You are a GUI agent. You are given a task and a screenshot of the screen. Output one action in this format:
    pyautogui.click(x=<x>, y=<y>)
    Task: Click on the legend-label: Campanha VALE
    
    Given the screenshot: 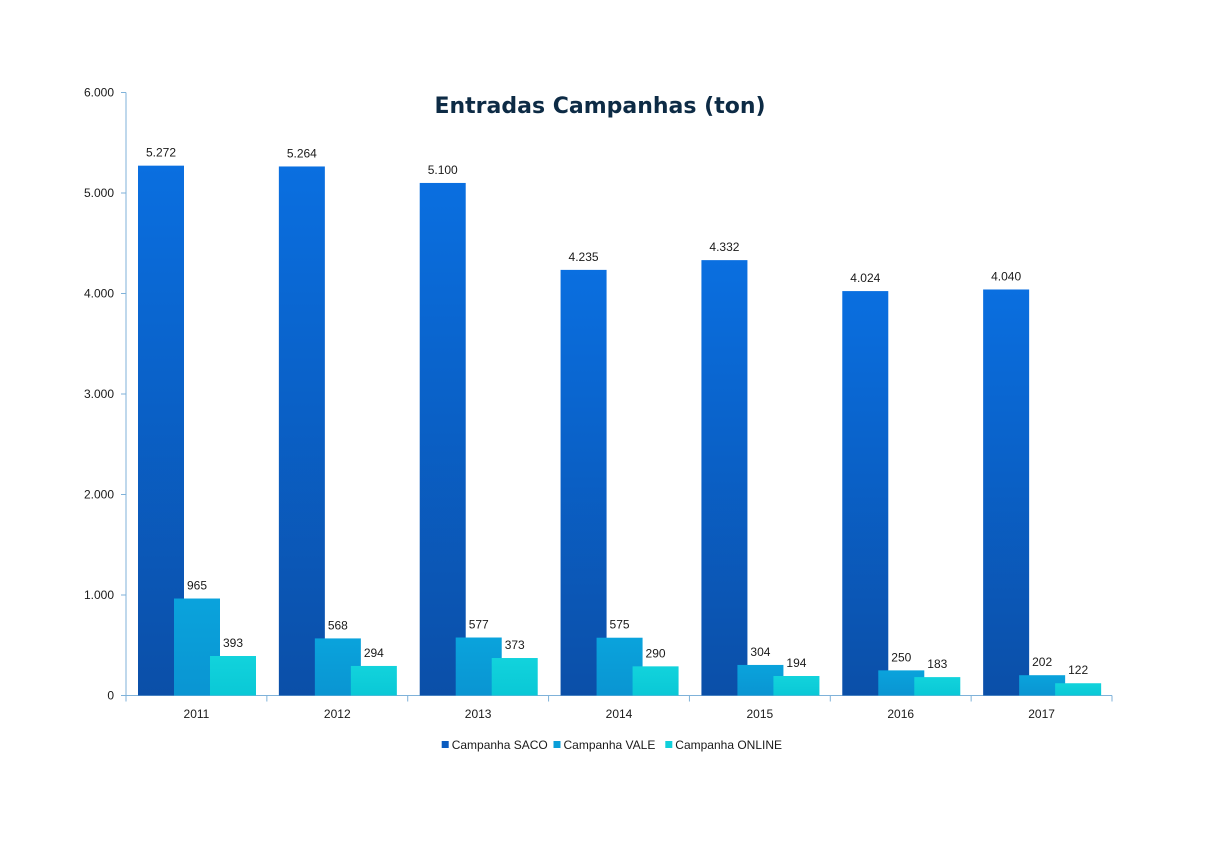 What is the action you would take?
    pyautogui.click(x=610, y=745)
    